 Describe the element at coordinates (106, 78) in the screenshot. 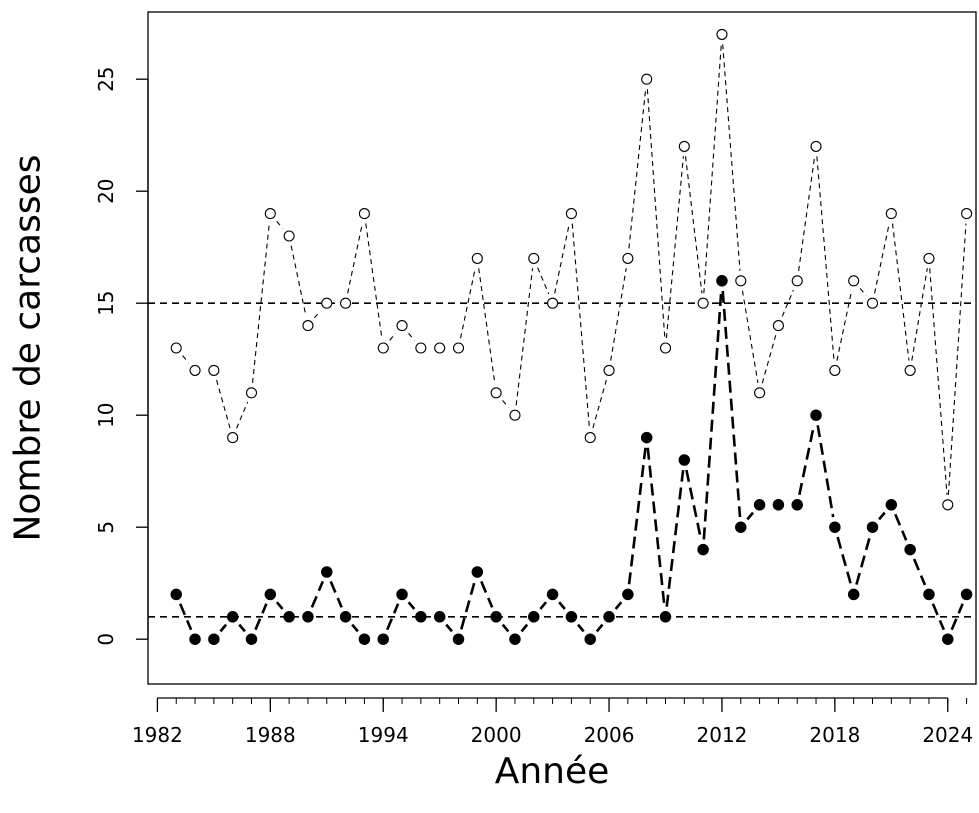

I see `y-tick-label: 25` at that location.